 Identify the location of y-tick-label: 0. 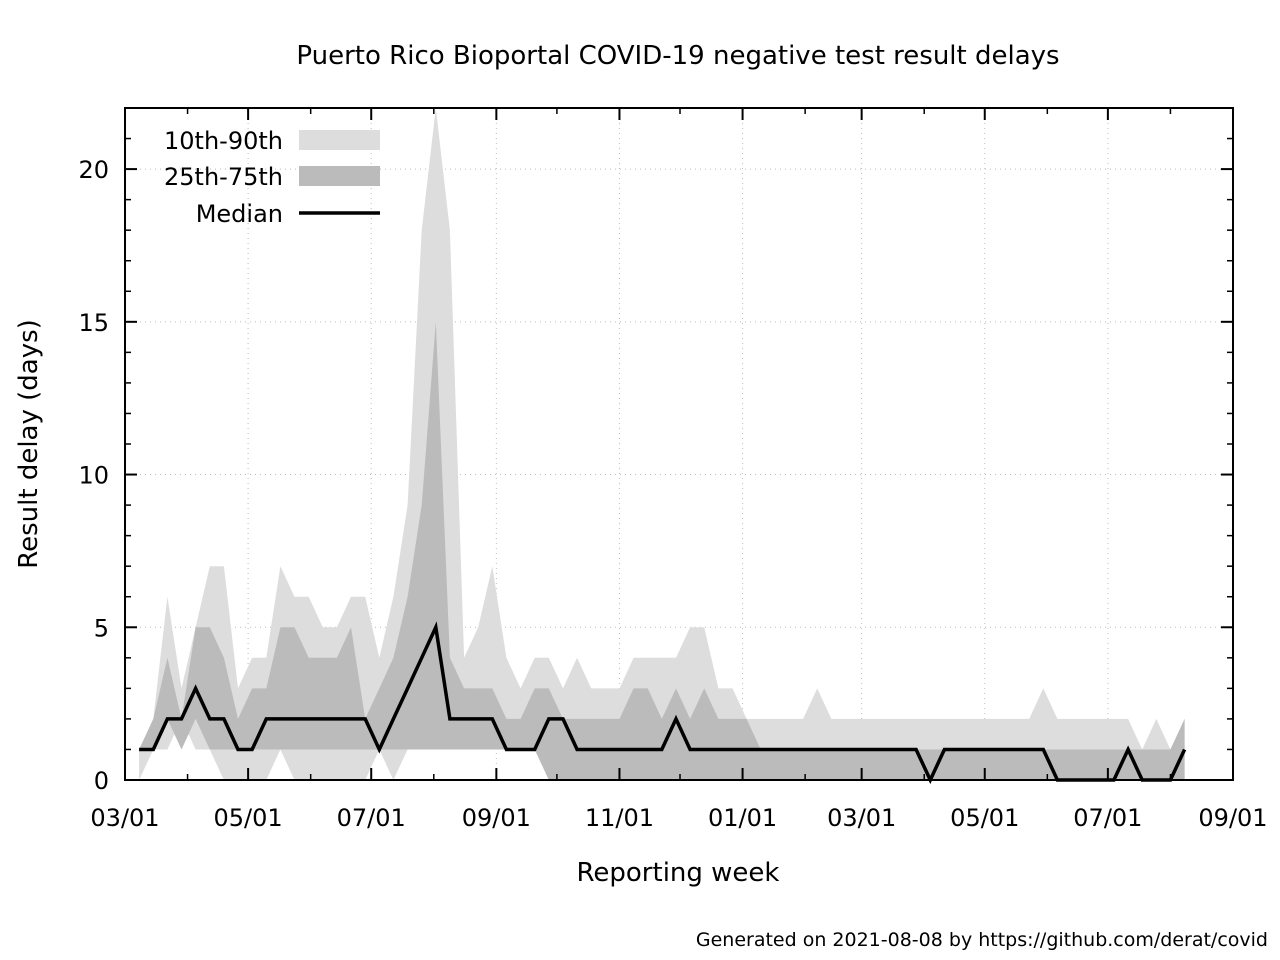
(101, 781).